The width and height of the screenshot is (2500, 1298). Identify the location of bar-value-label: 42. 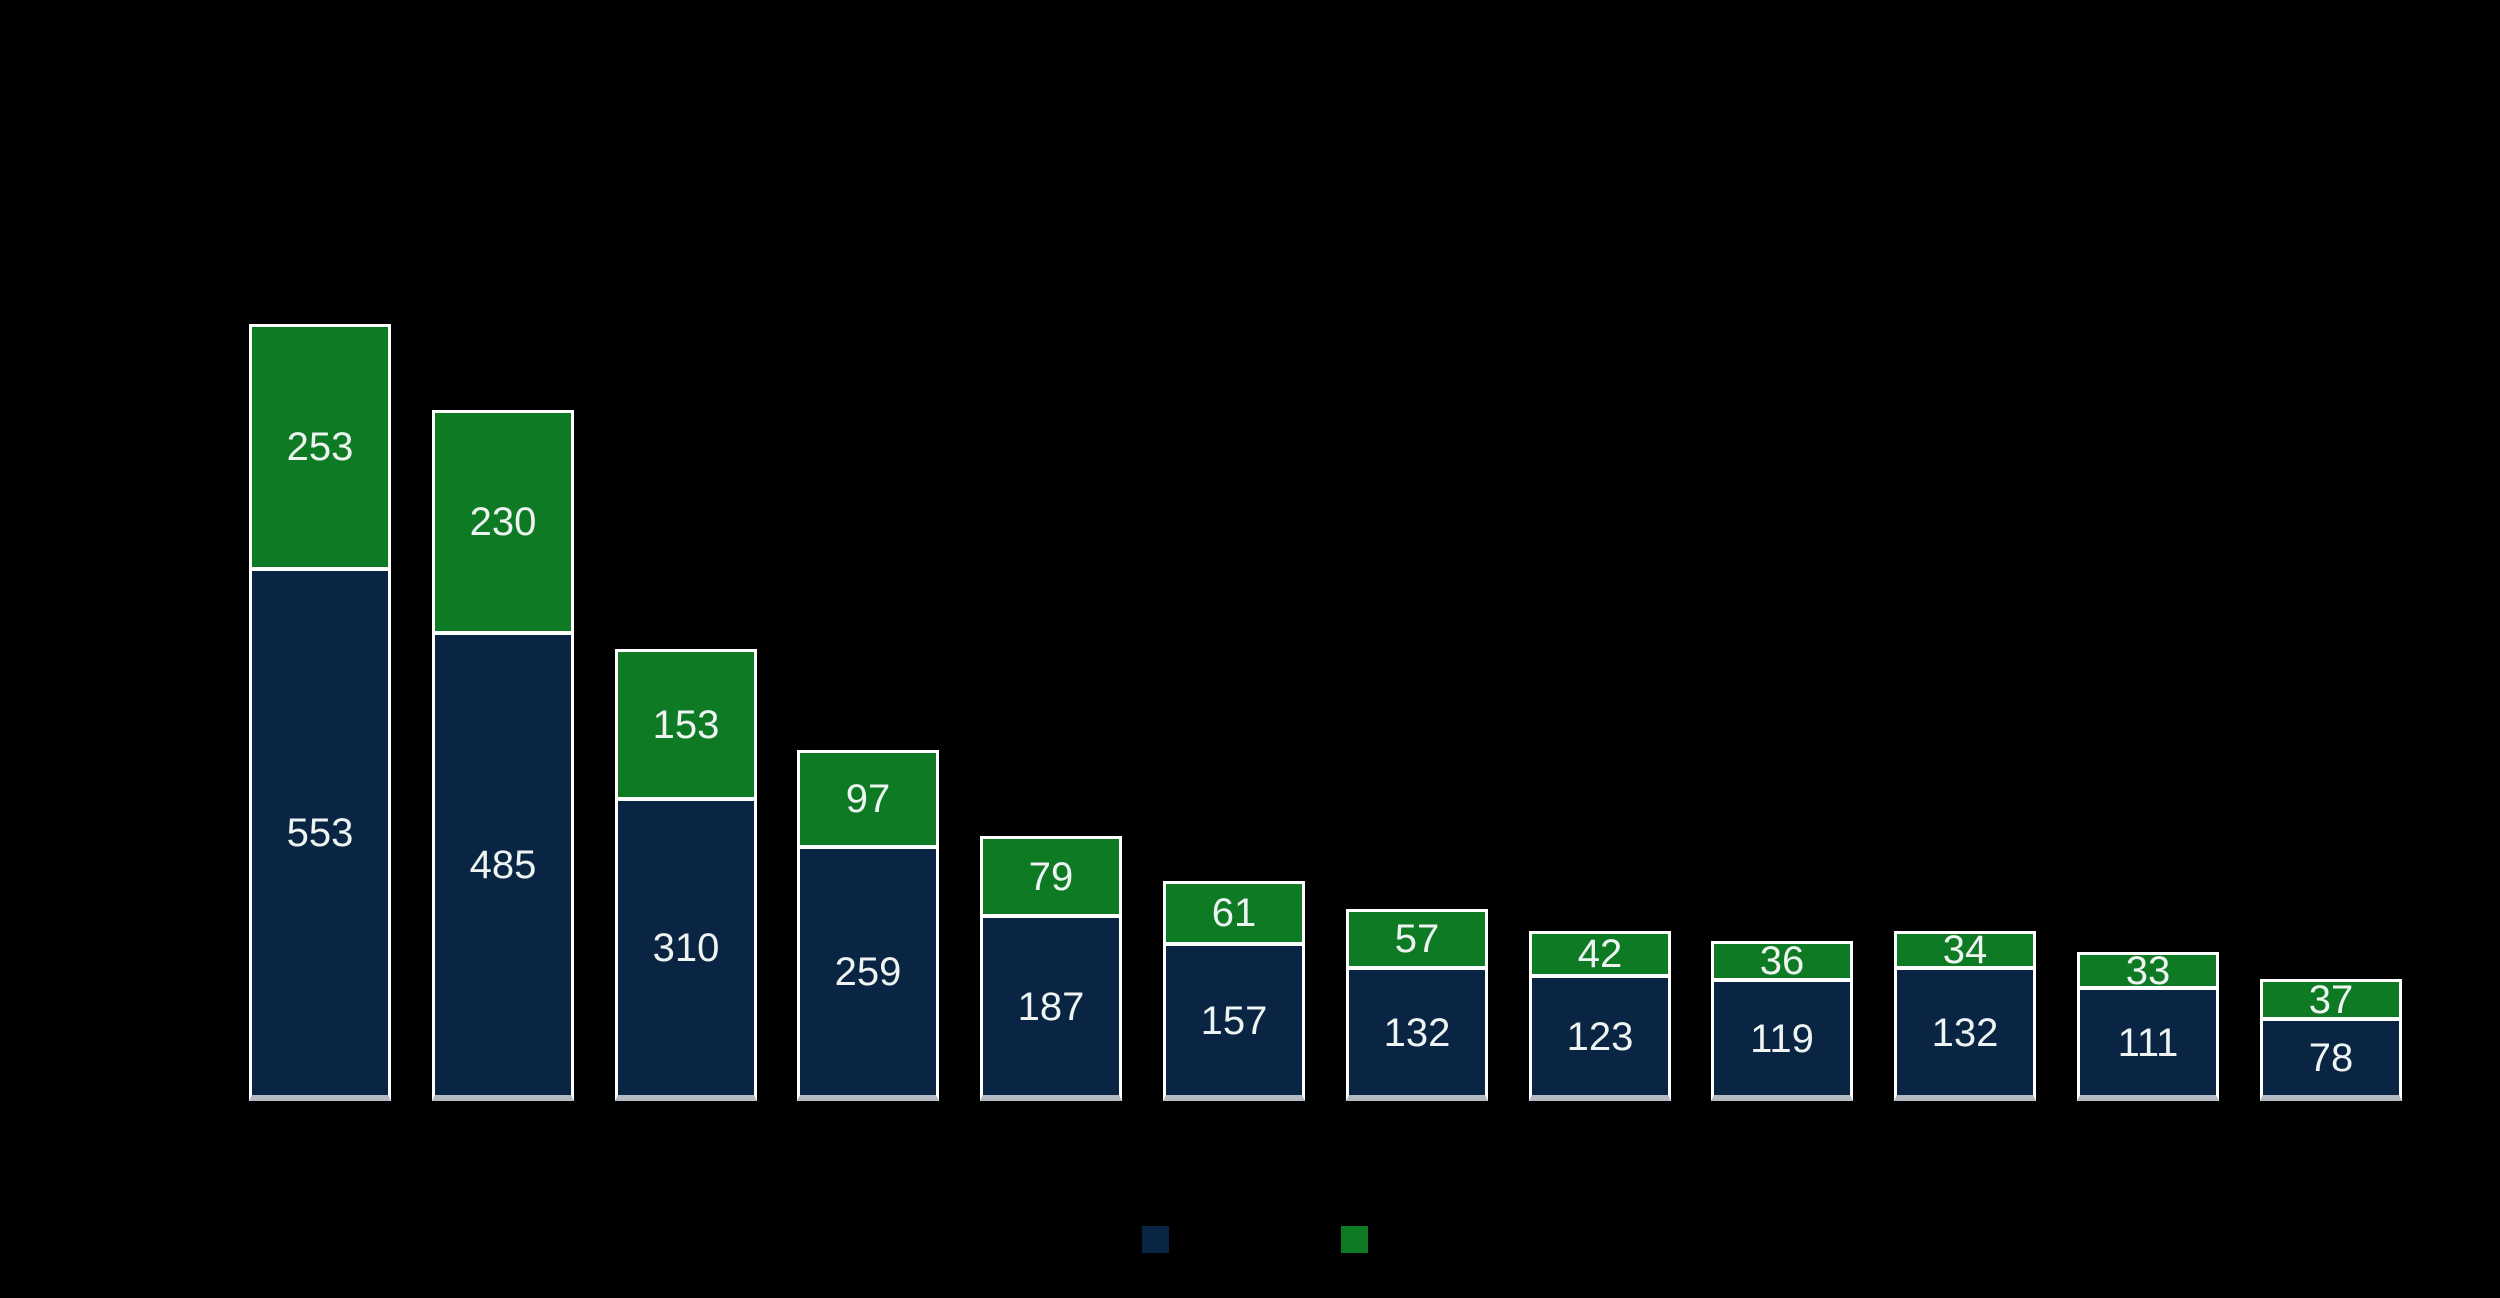
(1600, 954).